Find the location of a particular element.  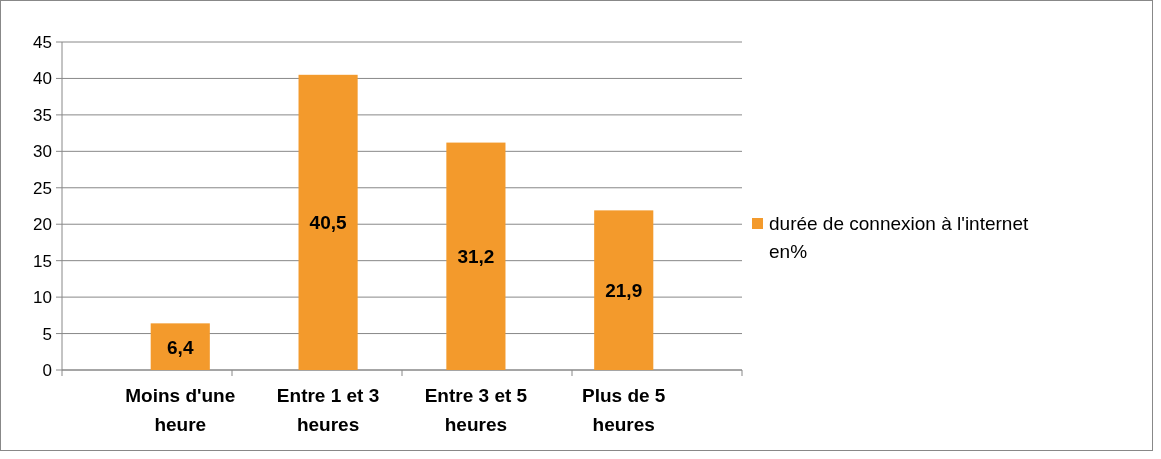

y-tick-label: 0 is located at coordinates (47, 370).